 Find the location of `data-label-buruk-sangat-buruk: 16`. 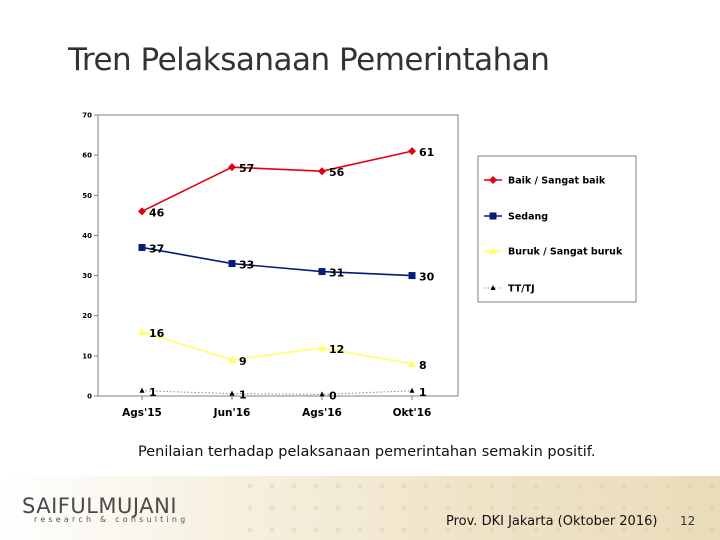

data-label-buruk-sangat-buruk: 16 is located at coordinates (157, 333).